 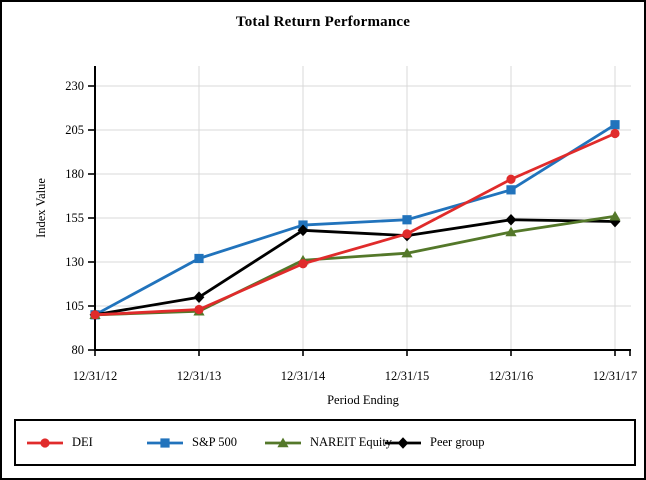 I want to click on legend-diamond, so click(x=403, y=442).